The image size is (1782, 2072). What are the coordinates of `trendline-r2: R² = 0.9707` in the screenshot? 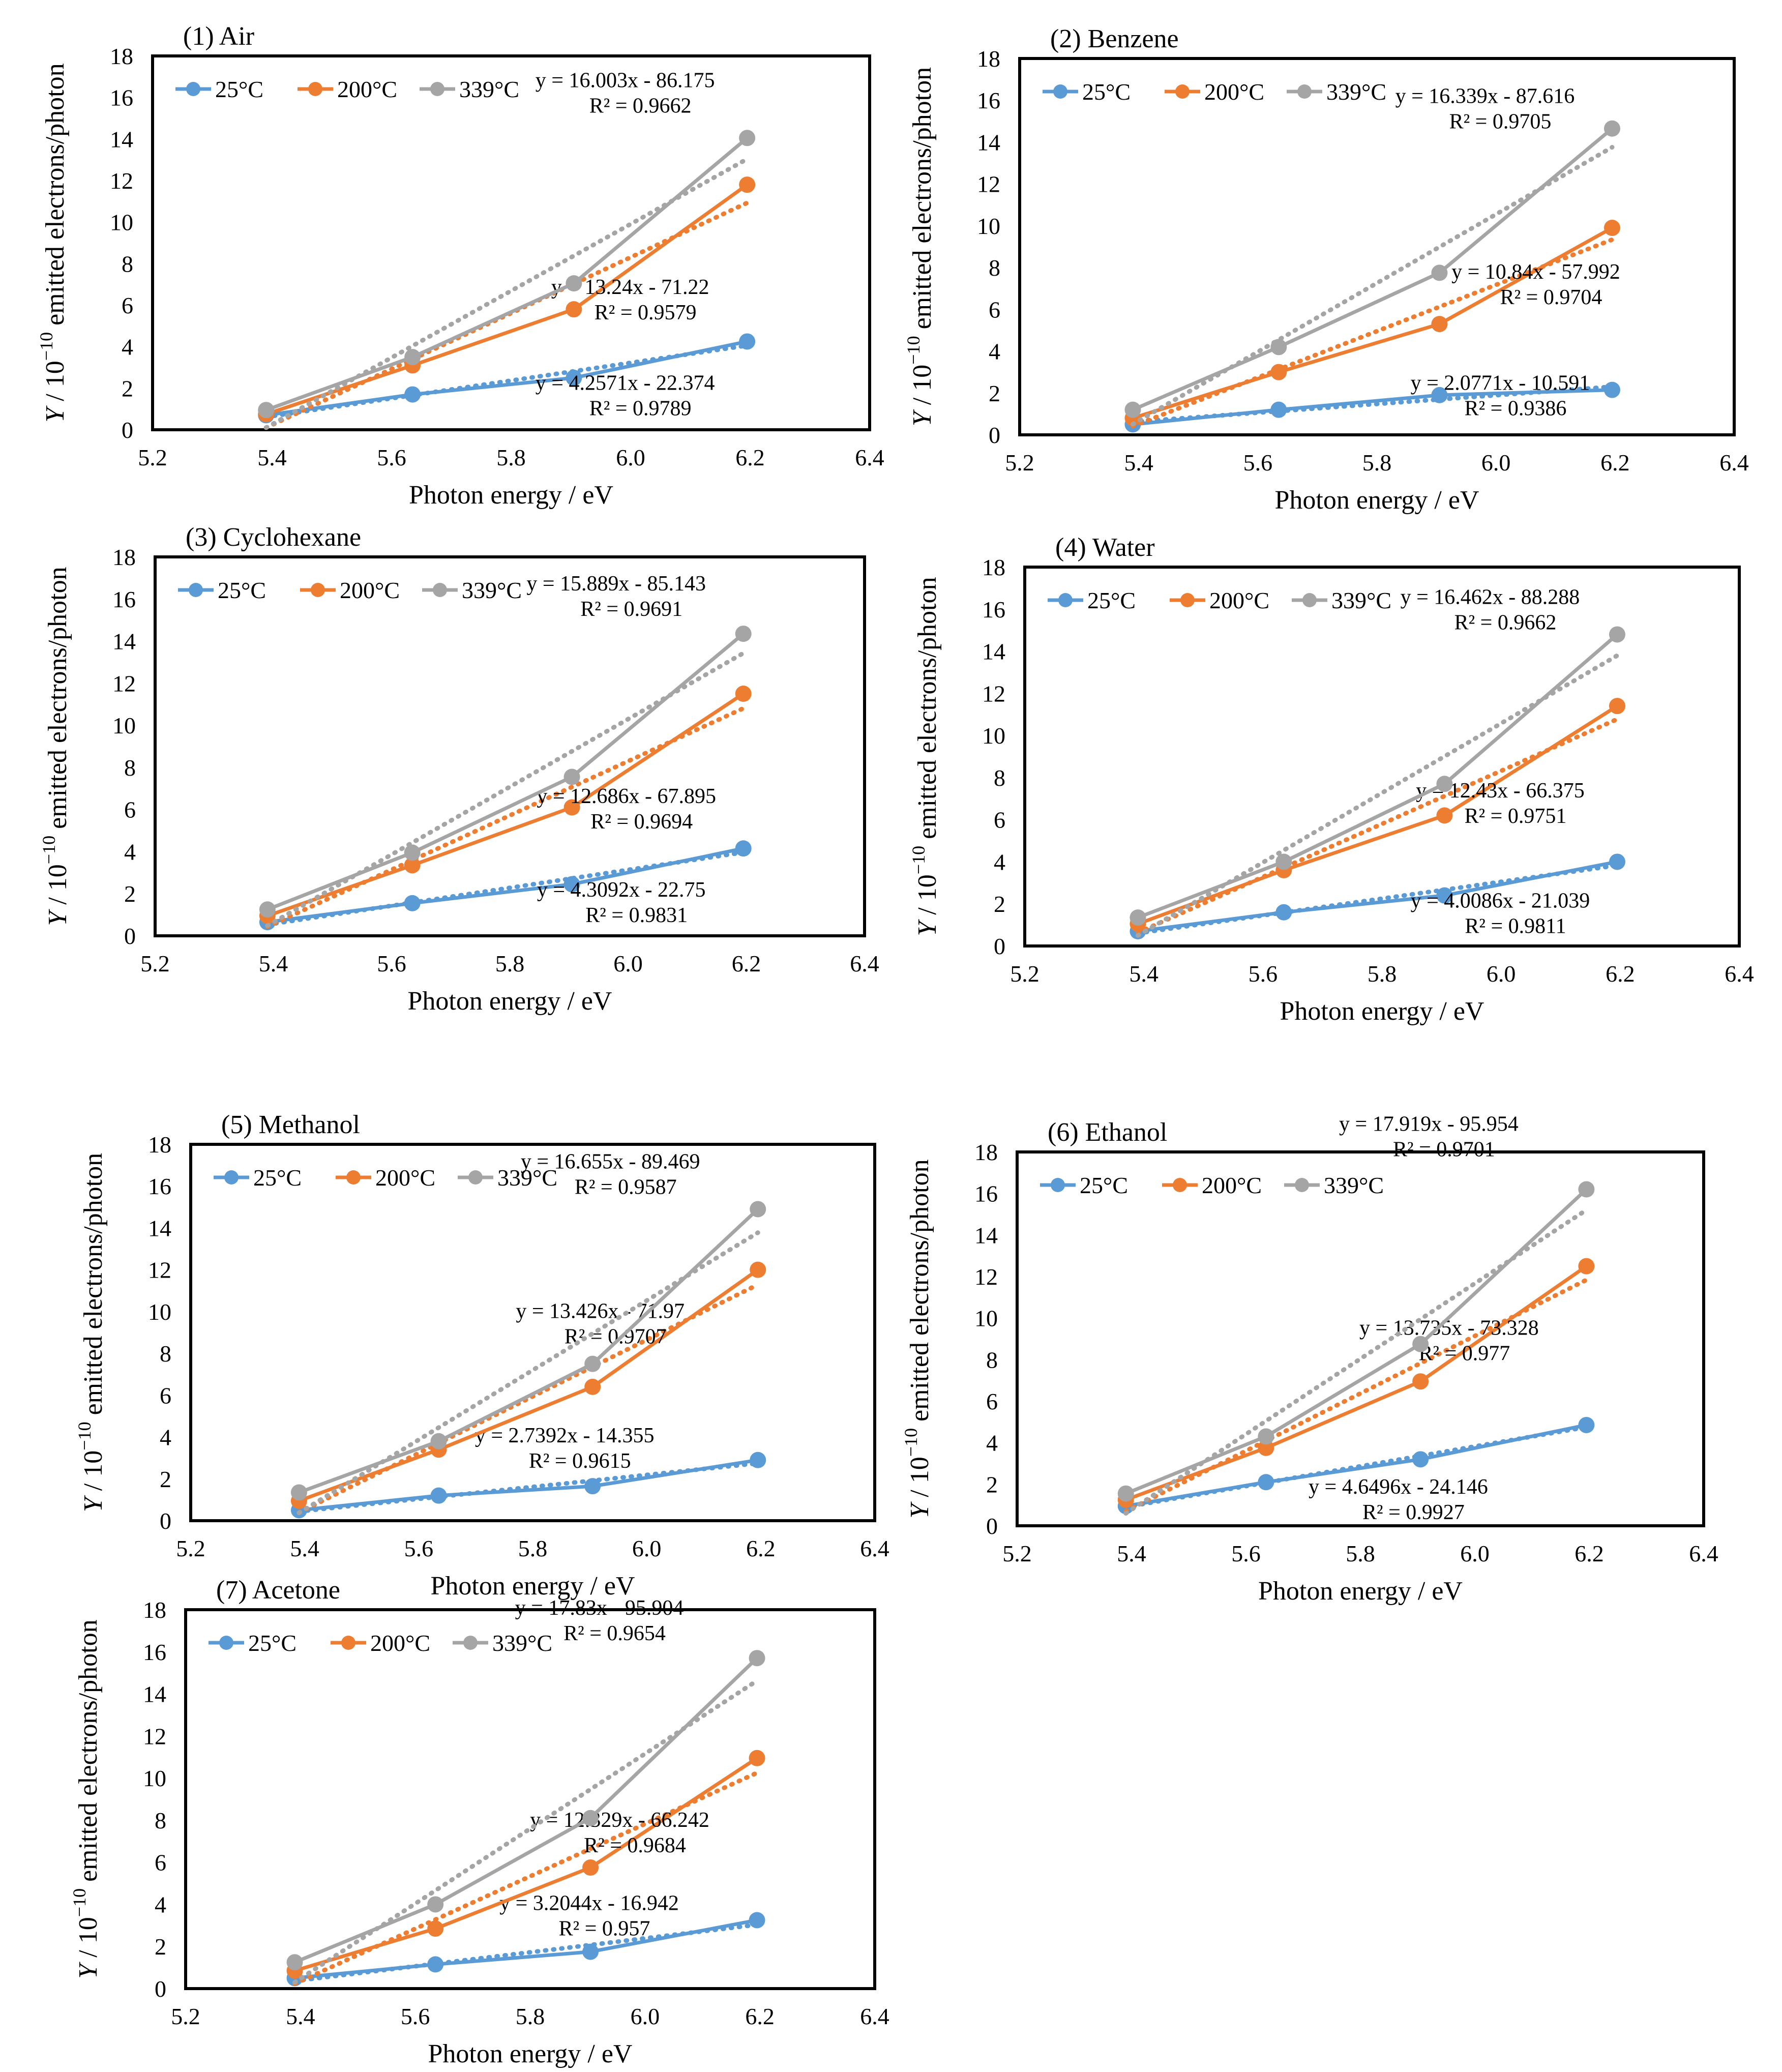 It's located at (616, 1337).